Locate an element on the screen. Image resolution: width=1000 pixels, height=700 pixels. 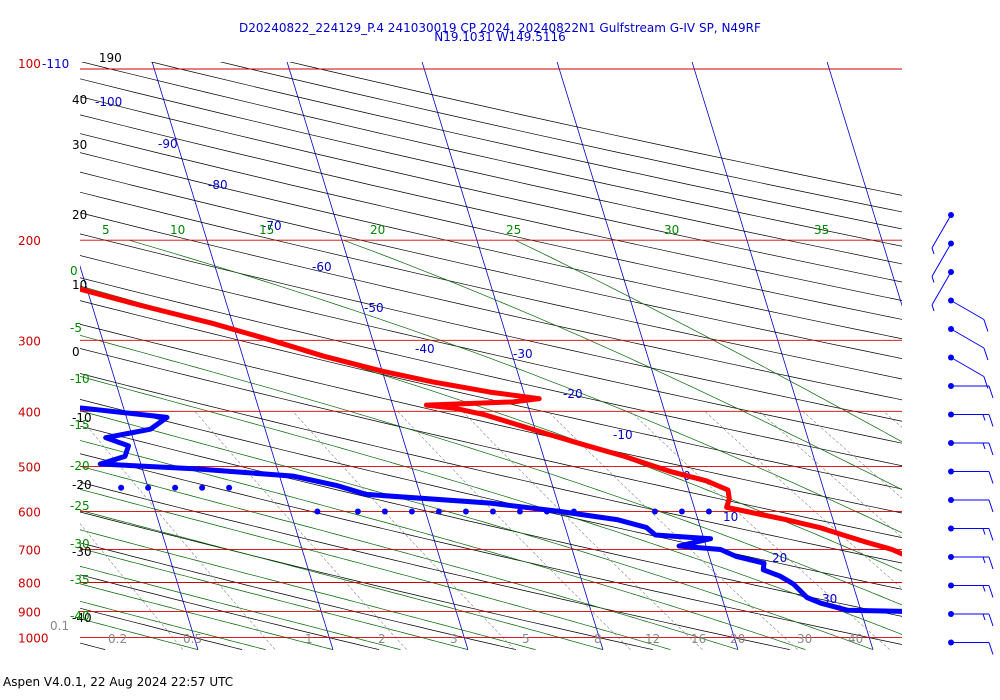
pressure-label: 1000 is located at coordinates (33, 639).